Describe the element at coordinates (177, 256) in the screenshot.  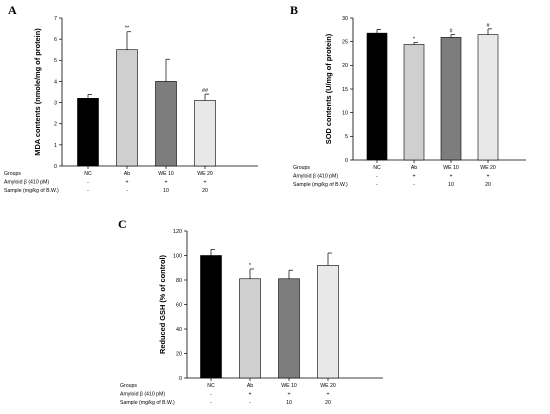
I see `y-tick-label: 100` at that location.